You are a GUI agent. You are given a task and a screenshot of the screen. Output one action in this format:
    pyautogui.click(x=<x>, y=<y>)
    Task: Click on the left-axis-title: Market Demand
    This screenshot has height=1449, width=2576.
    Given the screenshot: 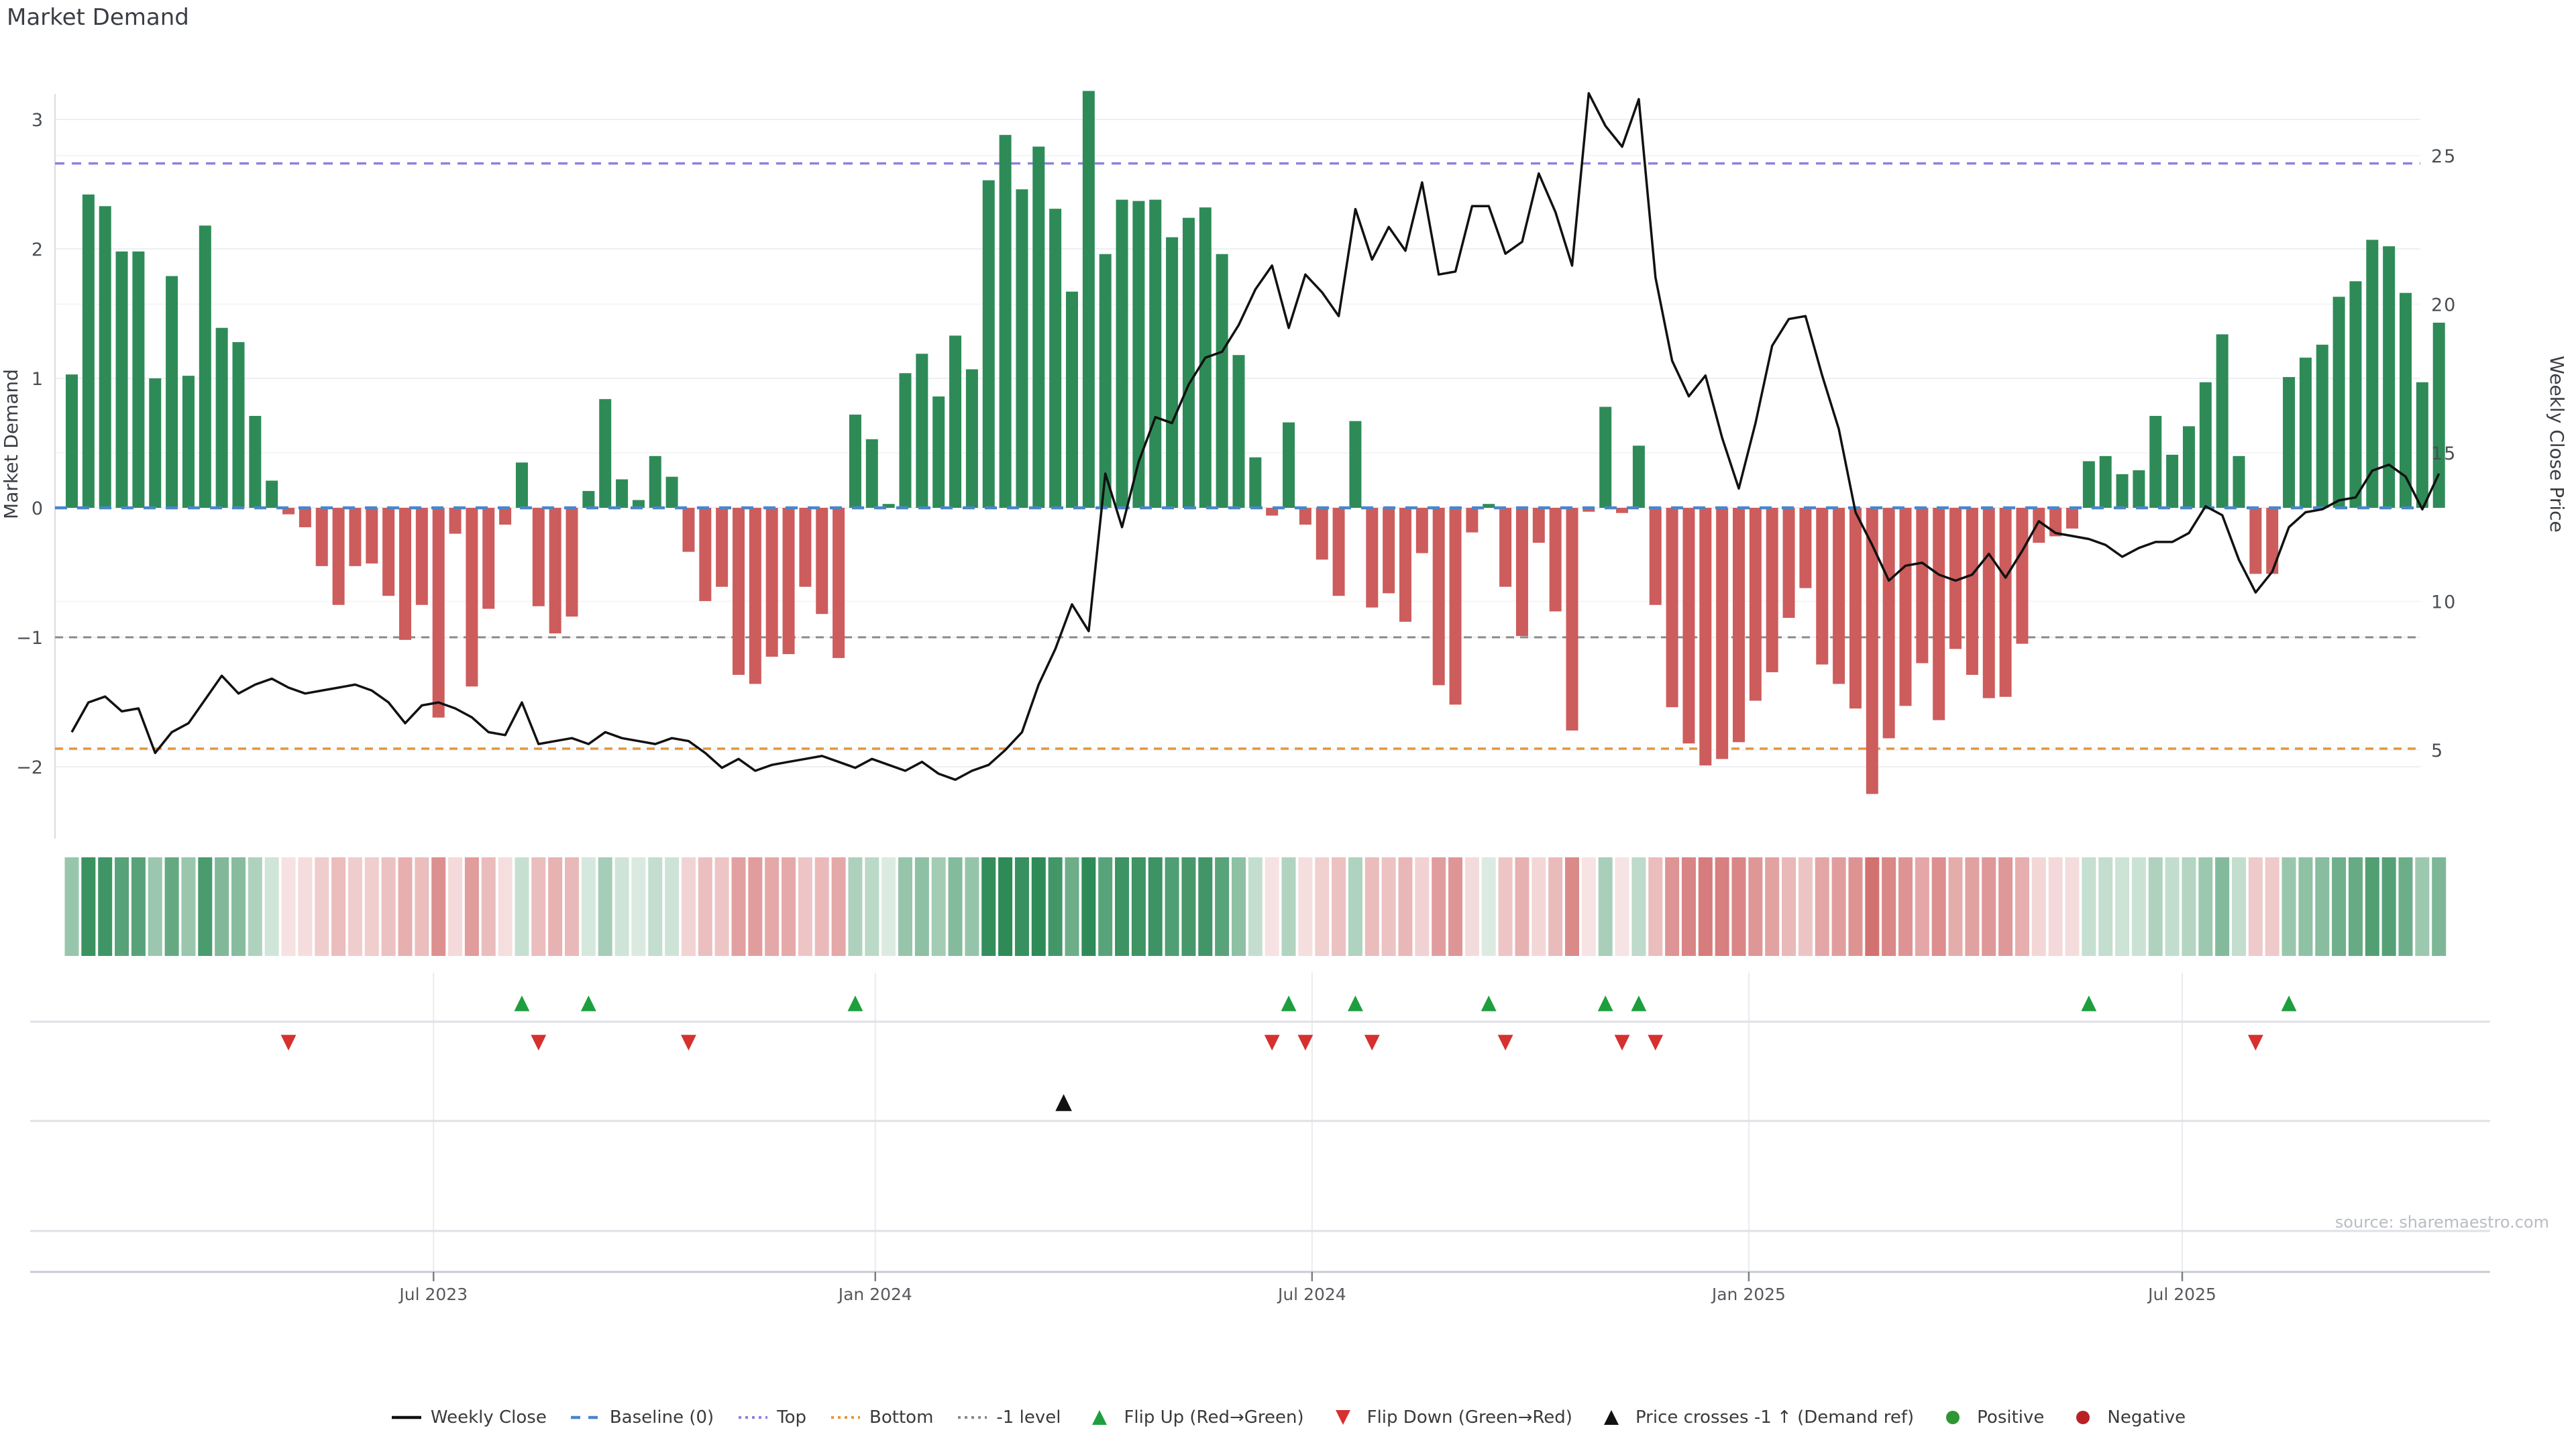 What is the action you would take?
    pyautogui.click(x=11, y=444)
    